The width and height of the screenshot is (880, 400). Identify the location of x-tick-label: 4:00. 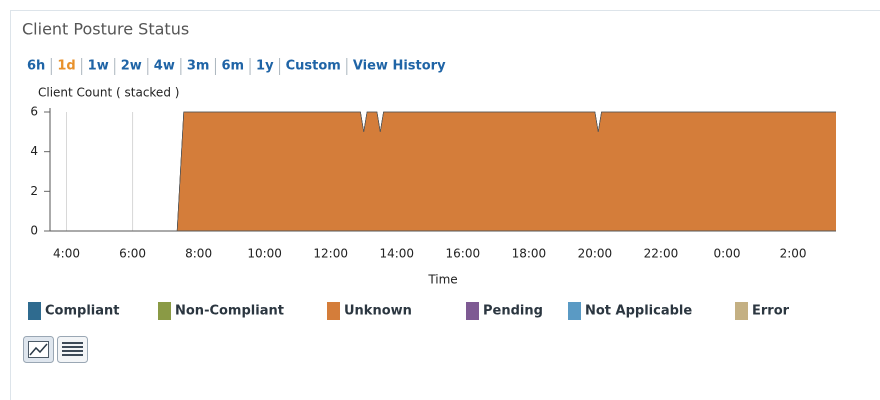
(66, 254).